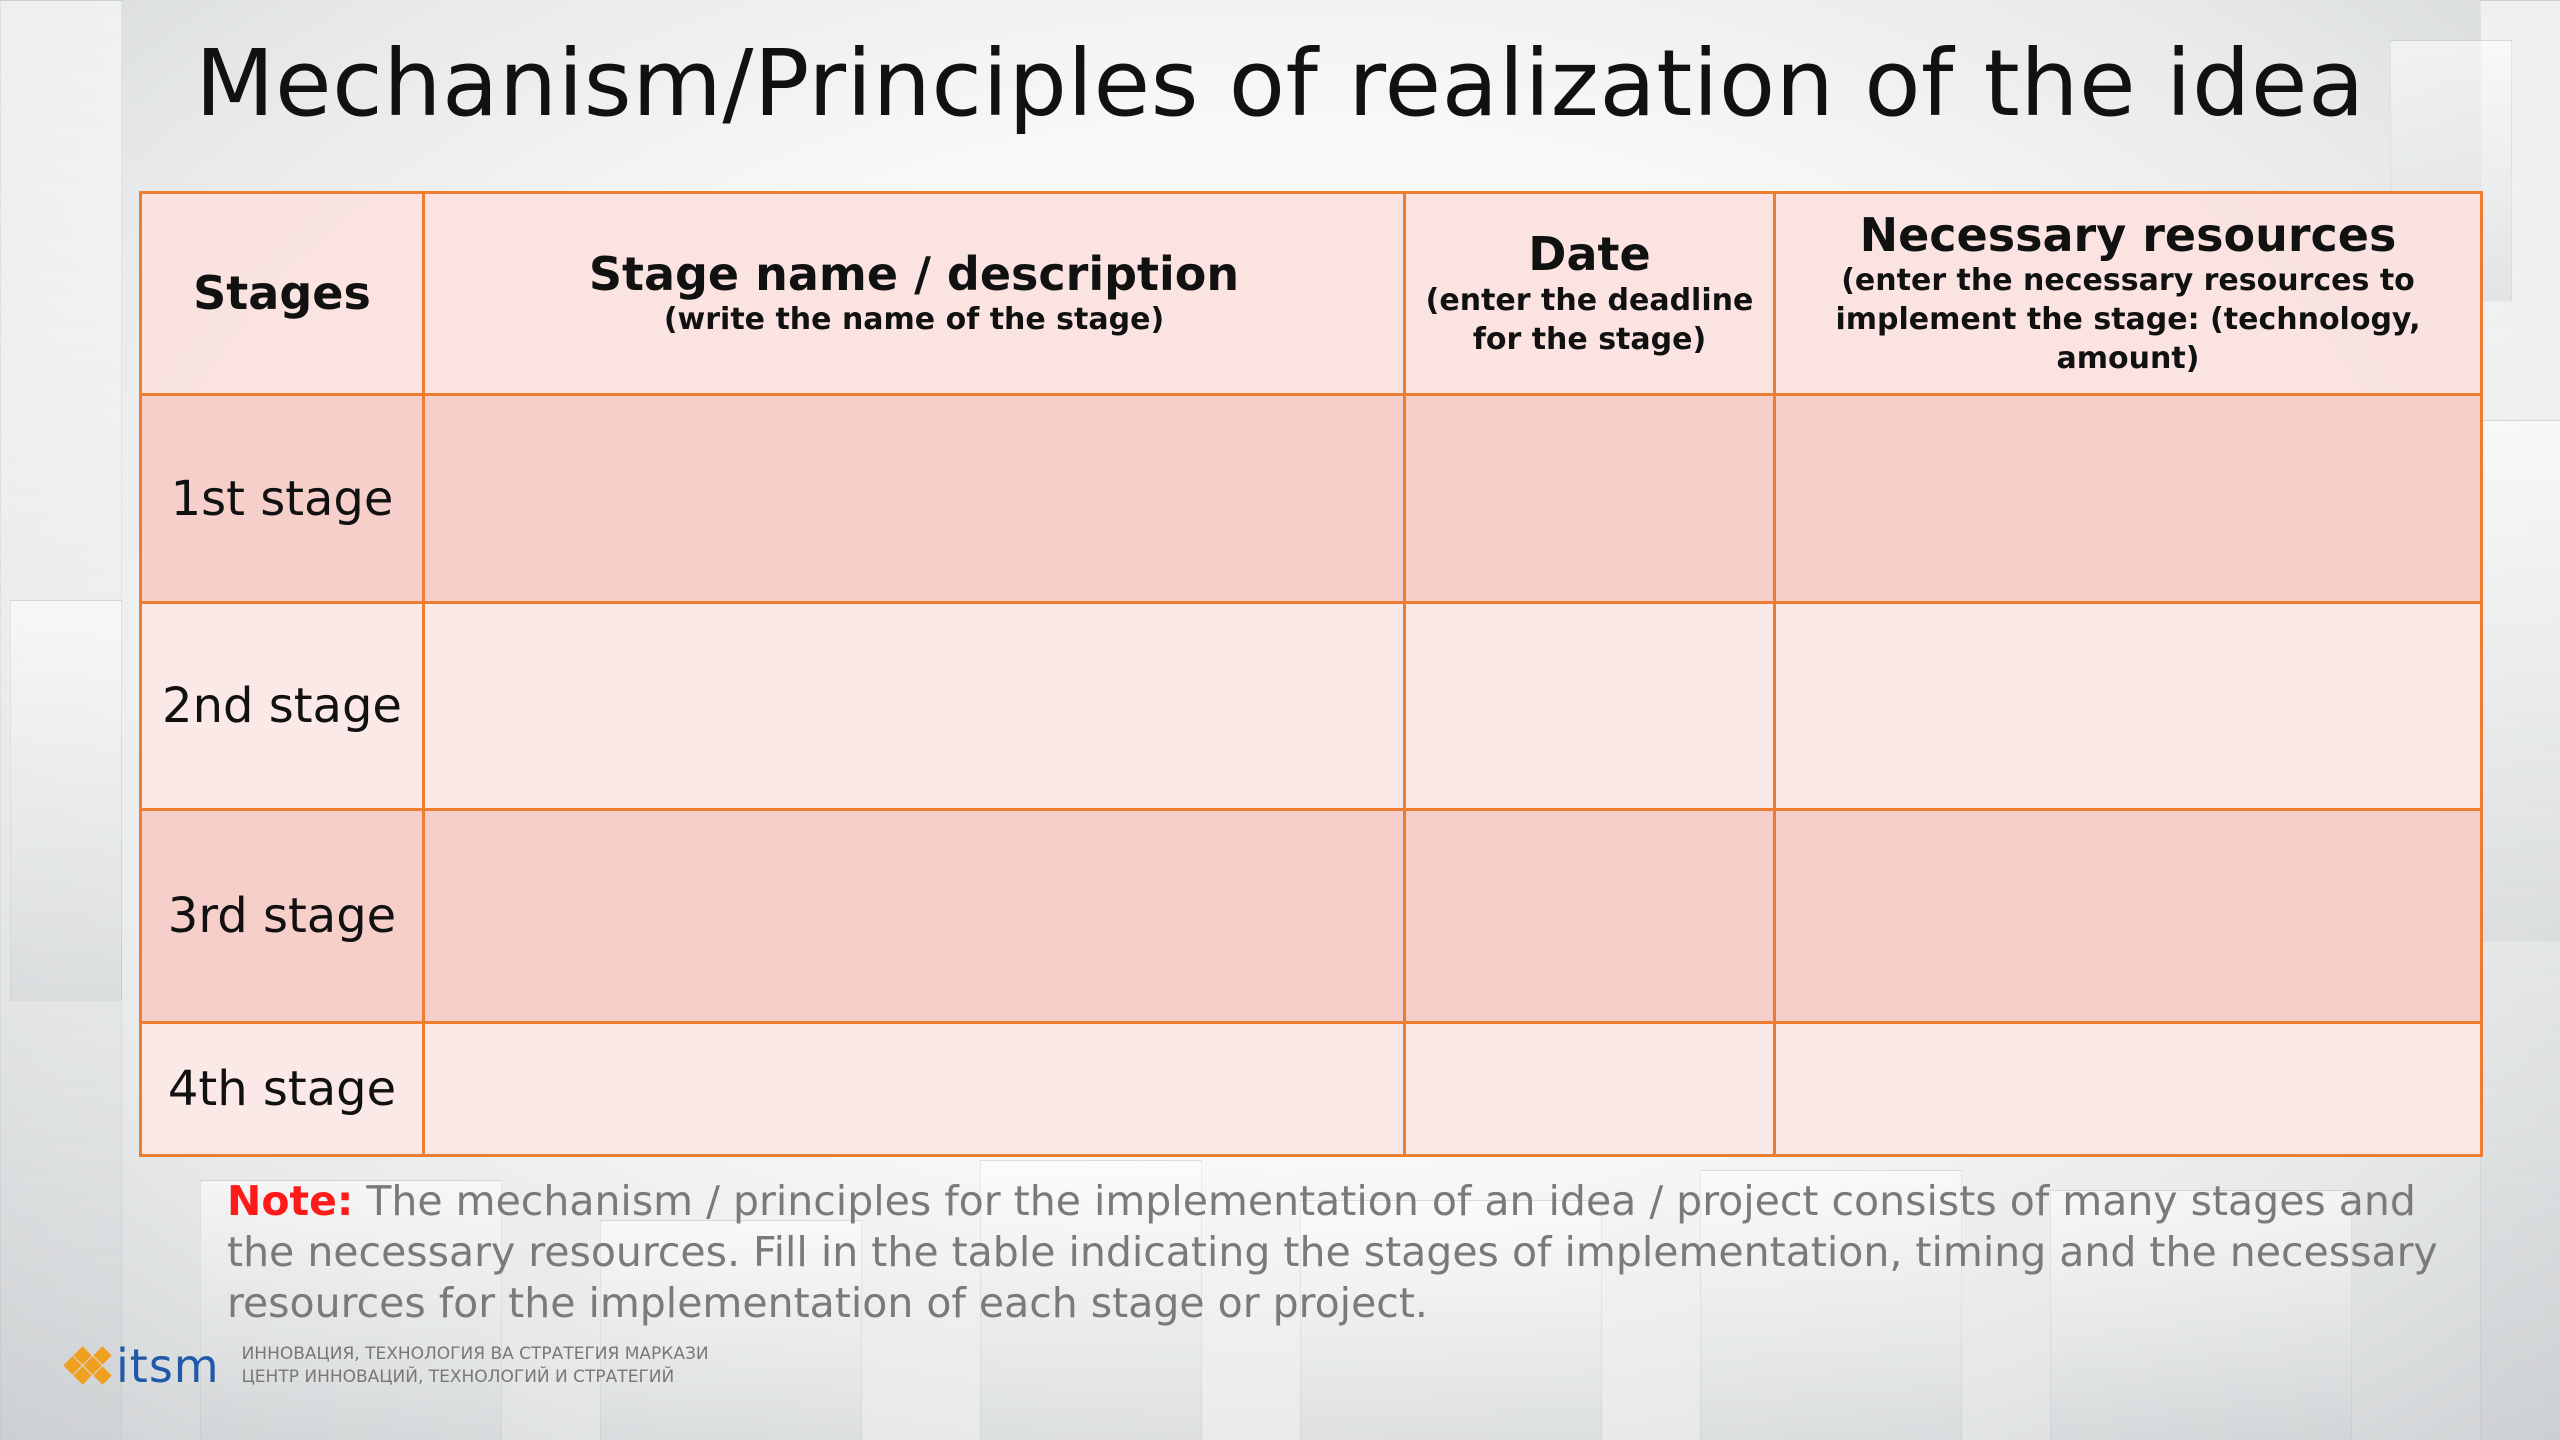  I want to click on header-date-title: Date, so click(1589, 254).